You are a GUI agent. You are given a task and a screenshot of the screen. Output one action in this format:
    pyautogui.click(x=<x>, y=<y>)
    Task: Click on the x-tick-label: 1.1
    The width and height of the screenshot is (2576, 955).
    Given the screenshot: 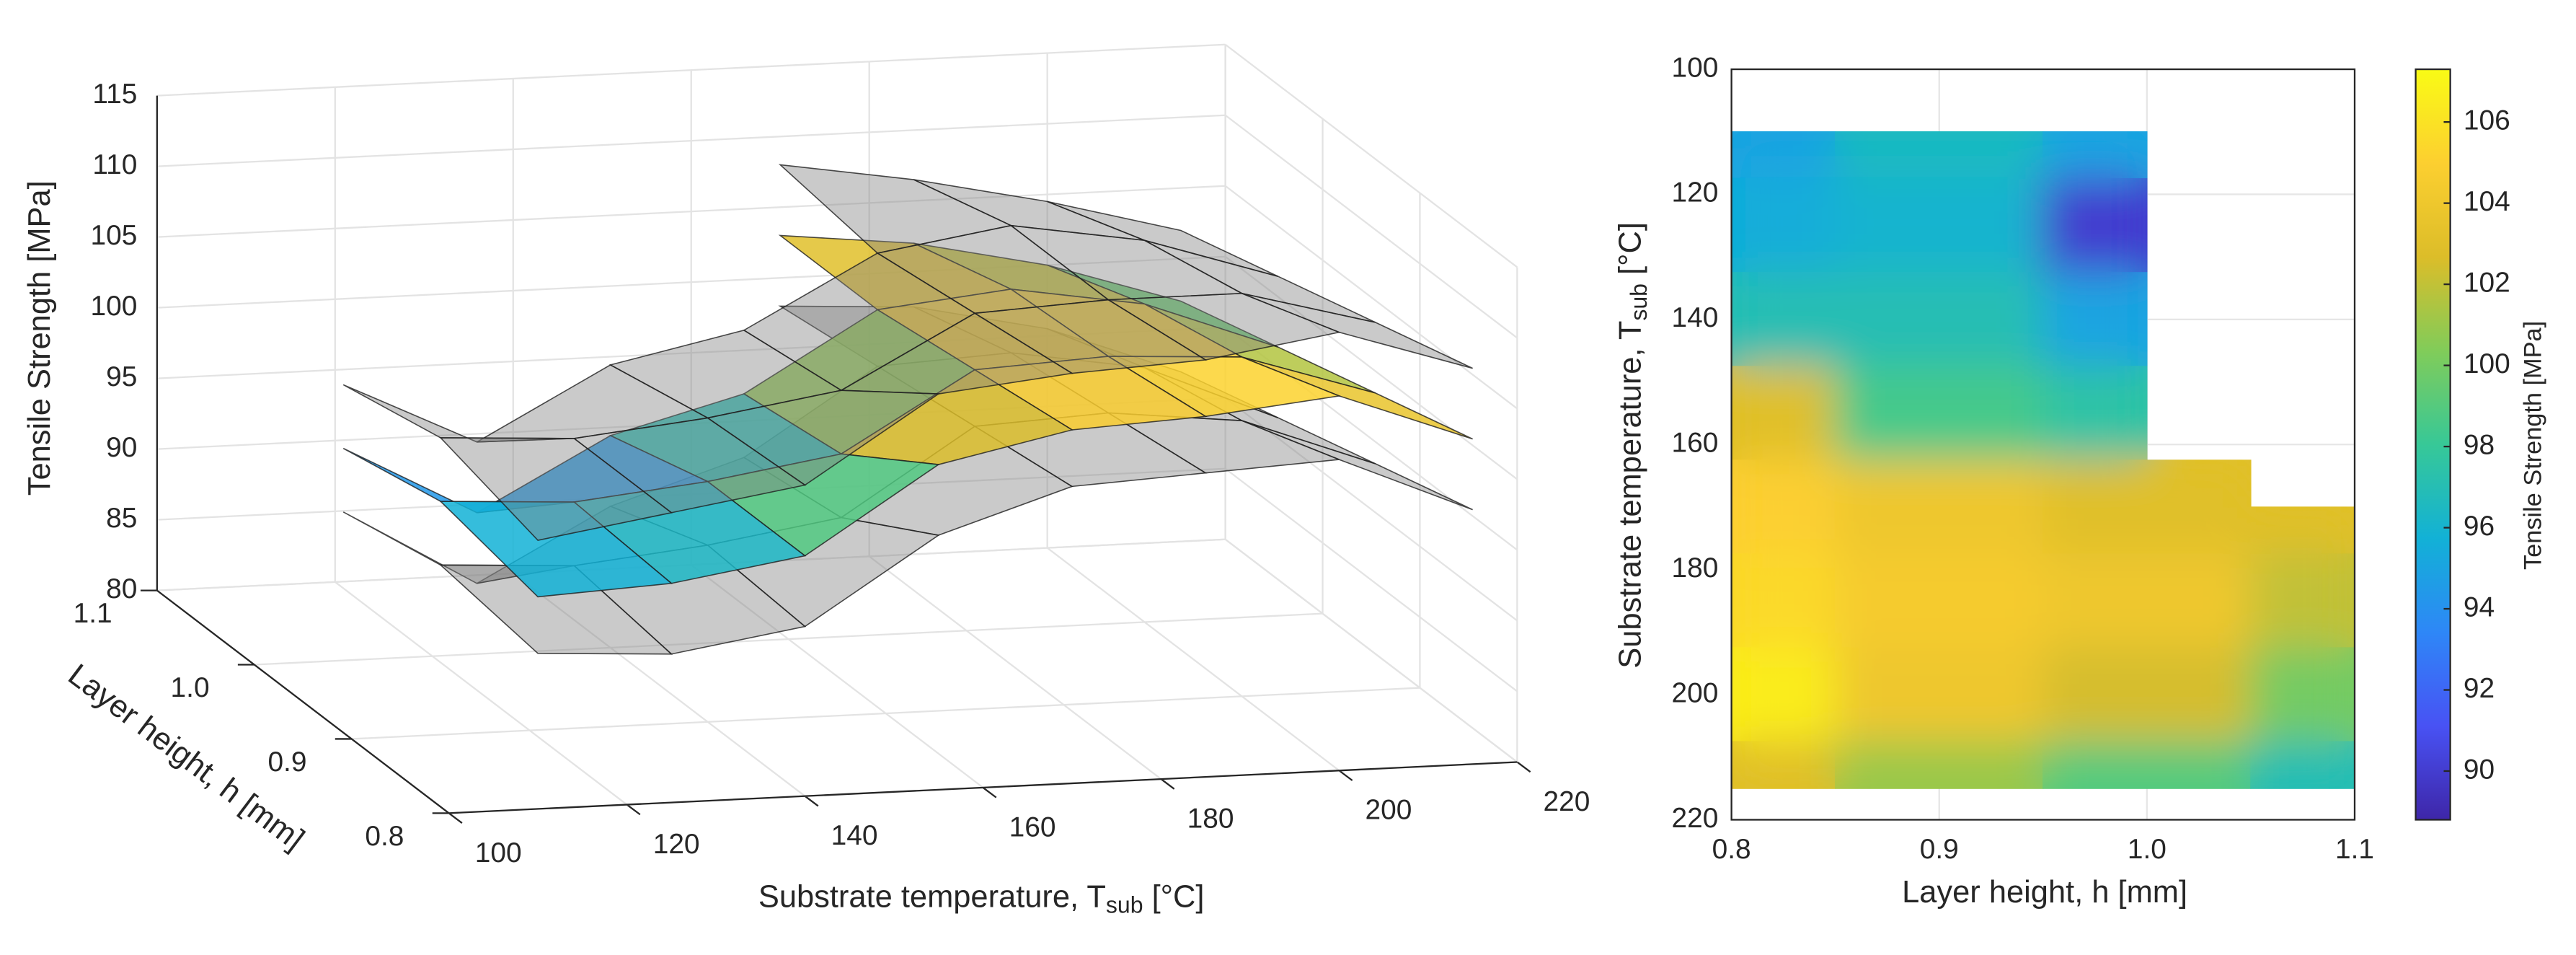 What is the action you would take?
    pyautogui.click(x=2354, y=849)
    